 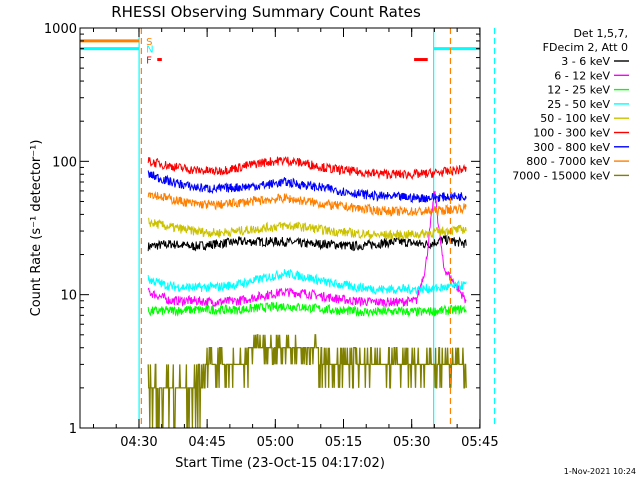 What do you see at coordinates (568, 161) in the screenshot?
I see `legend-label: 800 - 7000 keV` at bounding box center [568, 161].